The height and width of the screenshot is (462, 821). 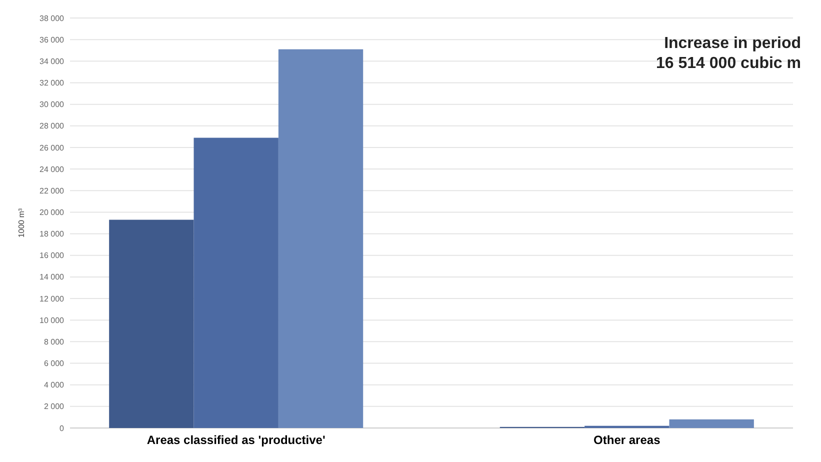 What do you see at coordinates (52, 277) in the screenshot?
I see `y-tick-label: 14 000` at bounding box center [52, 277].